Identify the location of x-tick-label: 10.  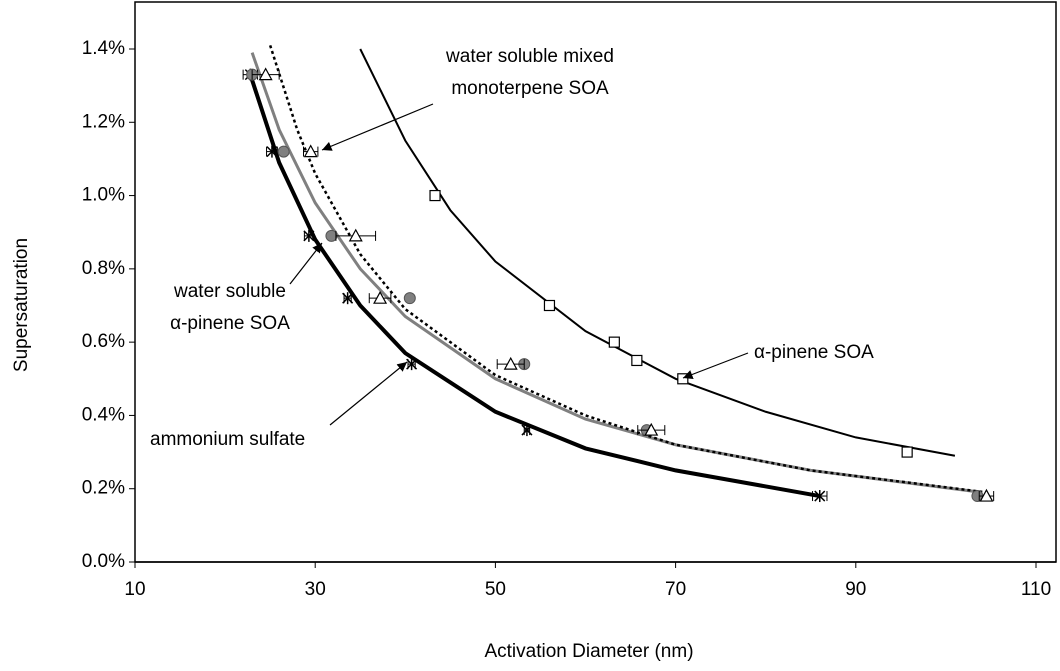
(134, 589).